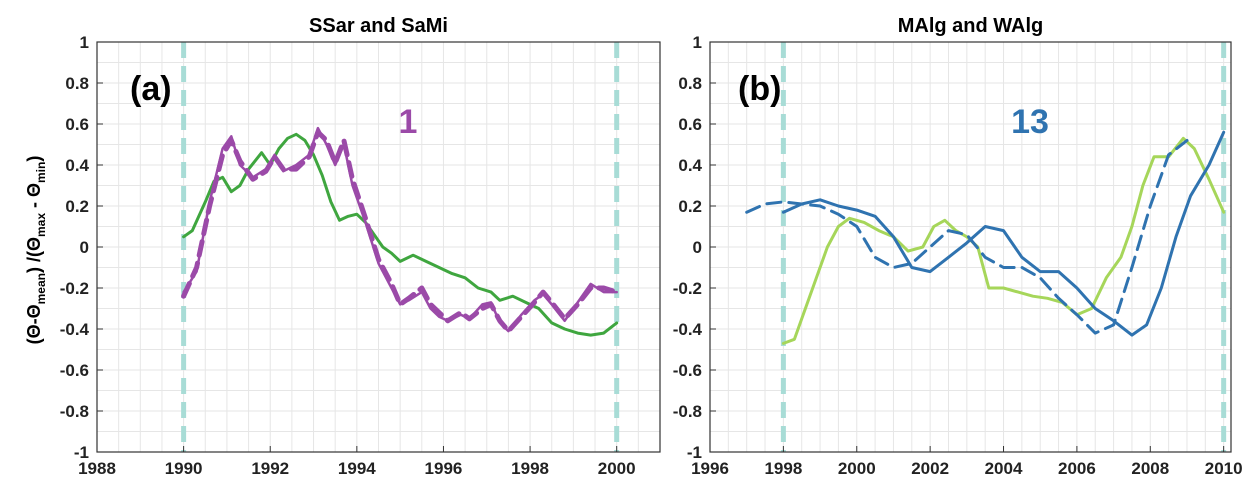 This screenshot has height=477, width=1259. Describe the element at coordinates (971, 26) in the screenshot. I see `panel-b-title: MAlg and WAlg` at that location.